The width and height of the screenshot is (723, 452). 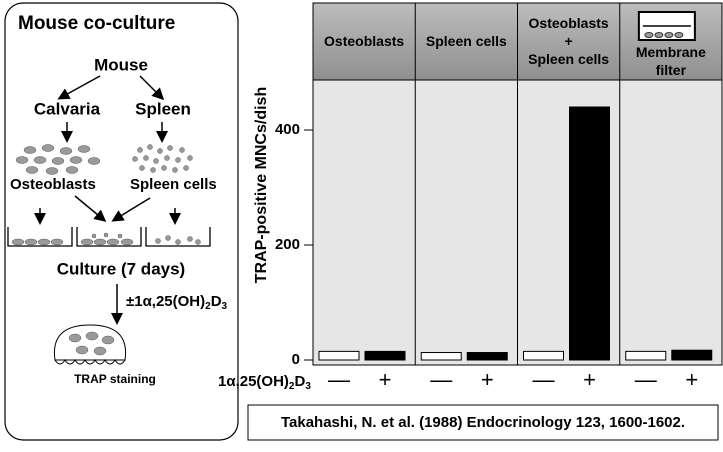 I want to click on treatment-part: ±1α,25(OH), so click(x=165, y=301).